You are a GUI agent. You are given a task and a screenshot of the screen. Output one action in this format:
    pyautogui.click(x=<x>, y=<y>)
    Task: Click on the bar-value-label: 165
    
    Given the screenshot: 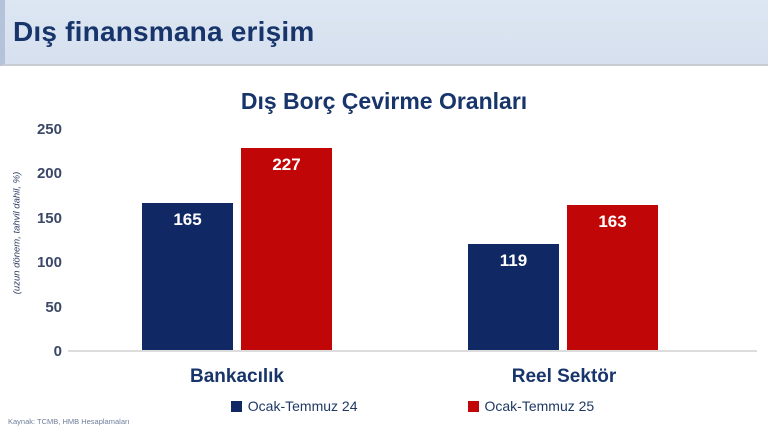 What is the action you would take?
    pyautogui.click(x=187, y=220)
    